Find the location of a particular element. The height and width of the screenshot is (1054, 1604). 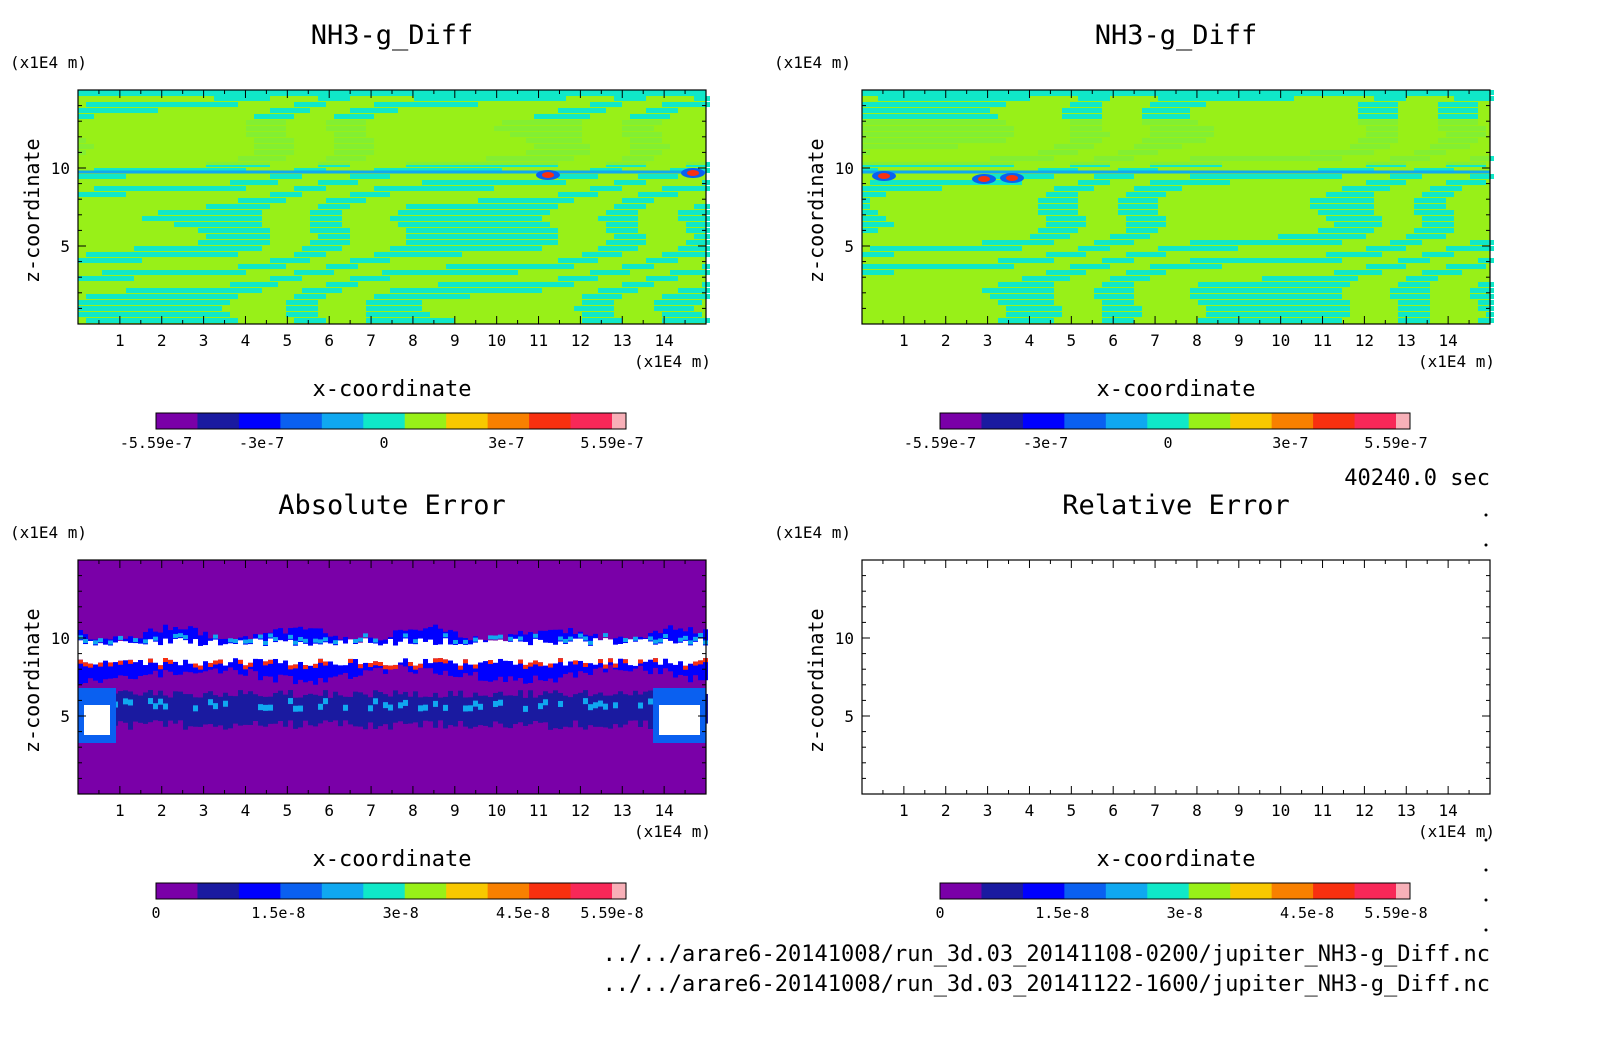

colorbar-tick-label: 4.5e-8 is located at coordinates (1307, 913).